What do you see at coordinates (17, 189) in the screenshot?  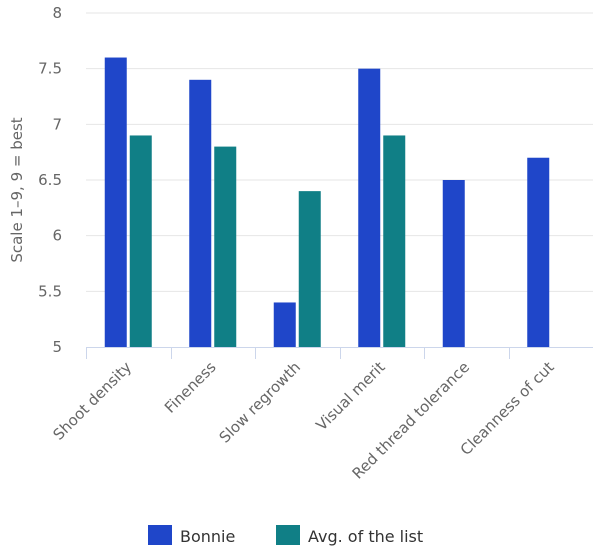 I see `y-axis-title: Scale 1–9, 9 = best` at bounding box center [17, 189].